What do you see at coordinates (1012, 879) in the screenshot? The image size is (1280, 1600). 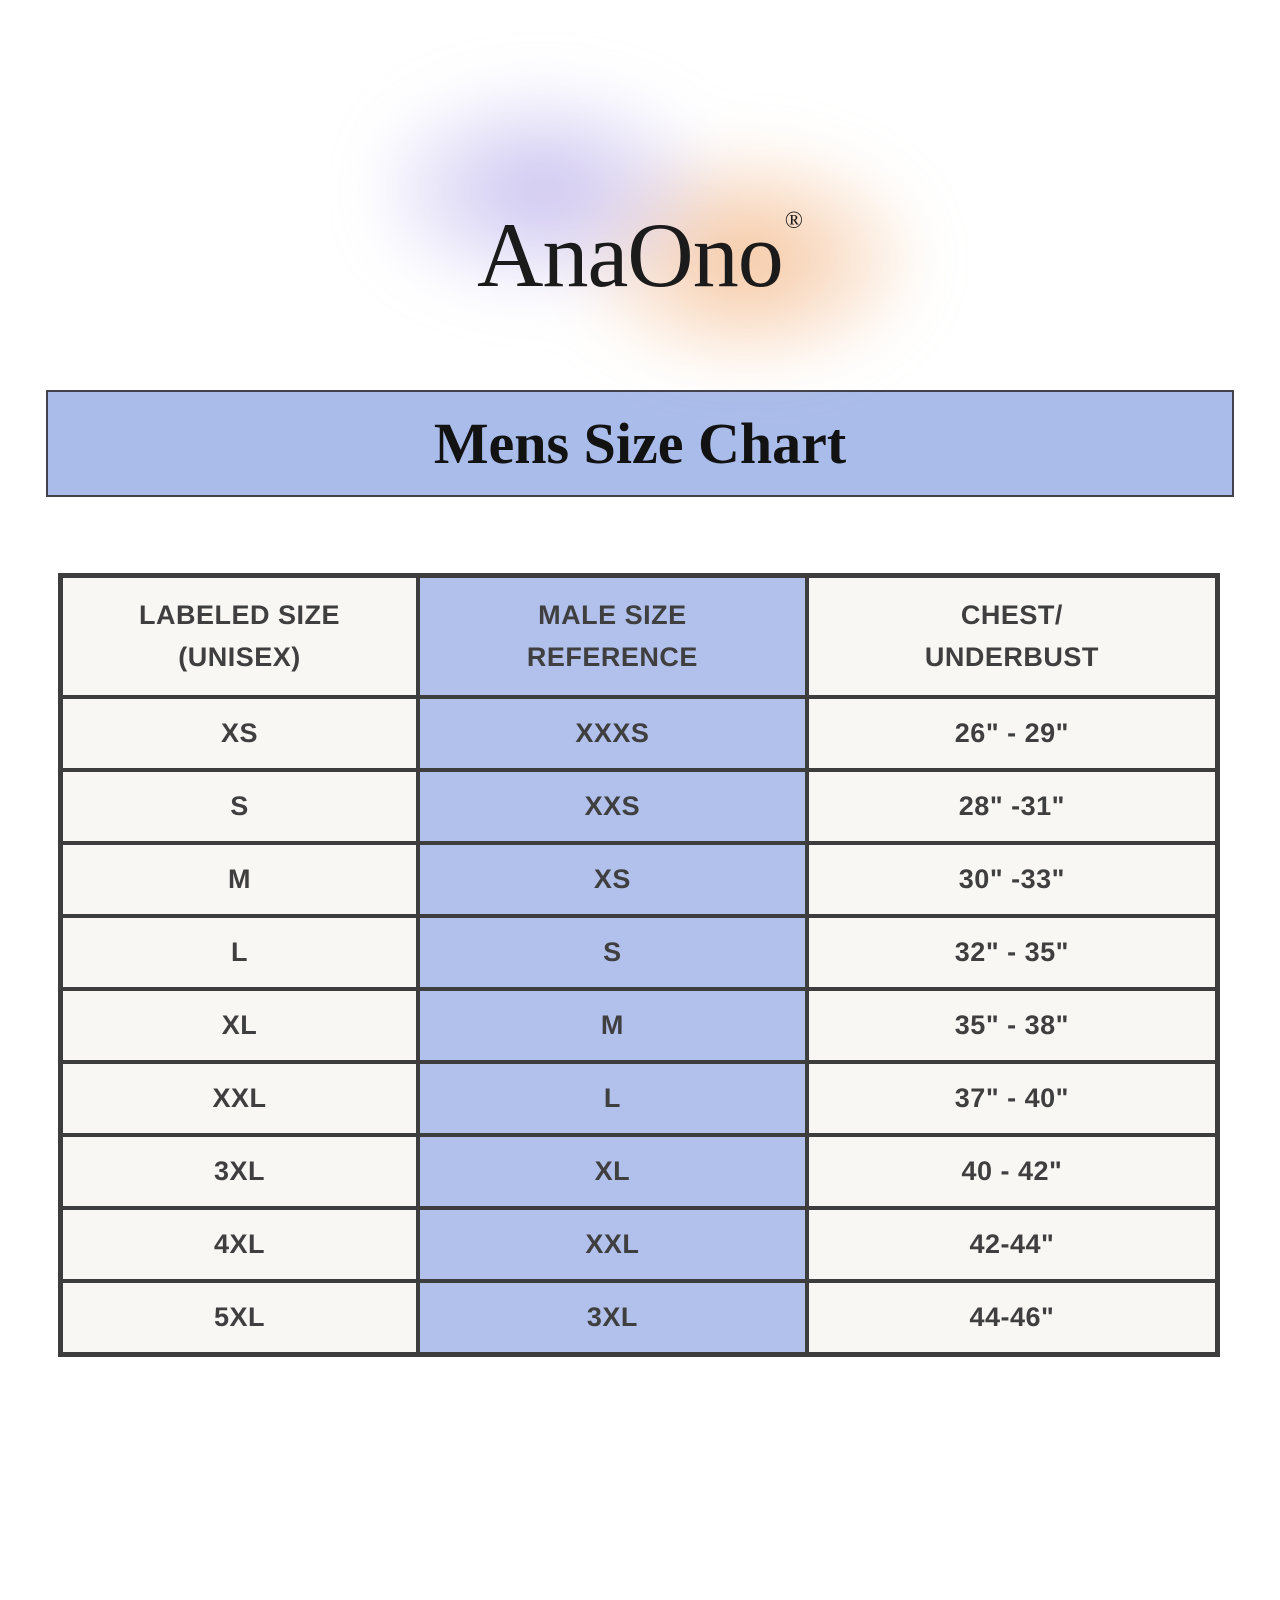 I see `chest-cell: 30" -33"` at bounding box center [1012, 879].